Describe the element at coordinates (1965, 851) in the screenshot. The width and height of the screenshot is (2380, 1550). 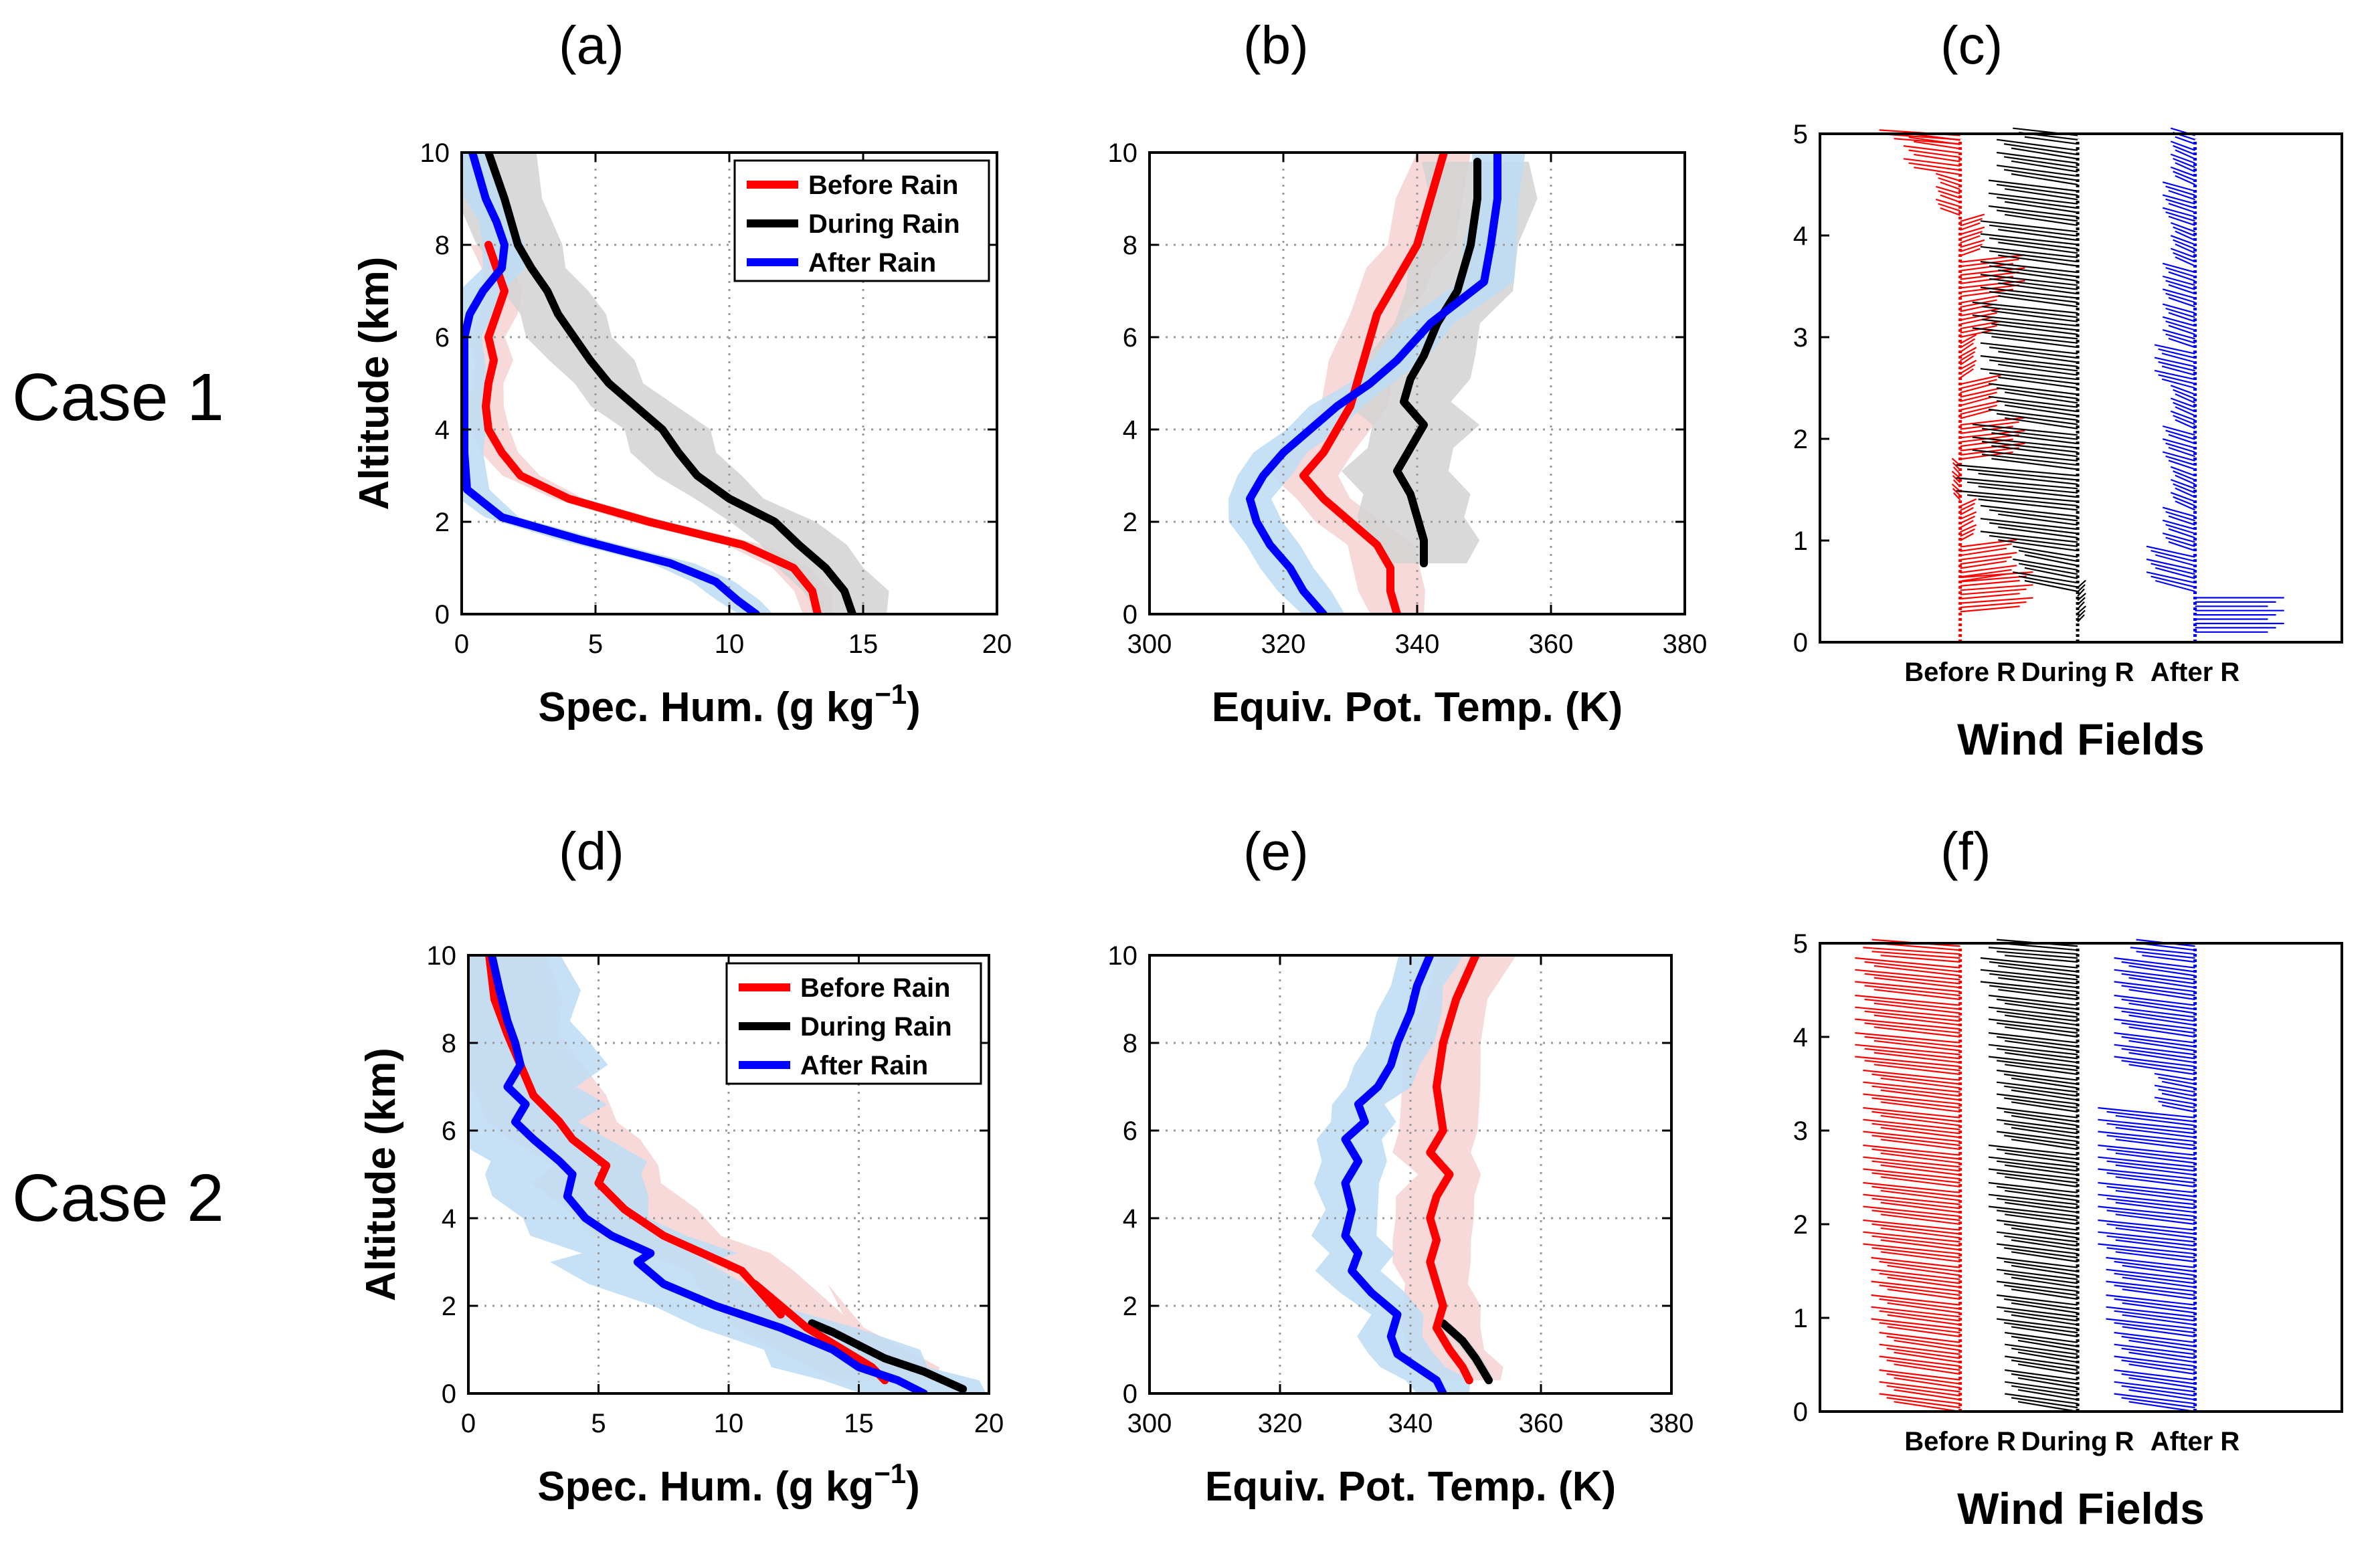
I see `panel-label-f: (f)` at that location.